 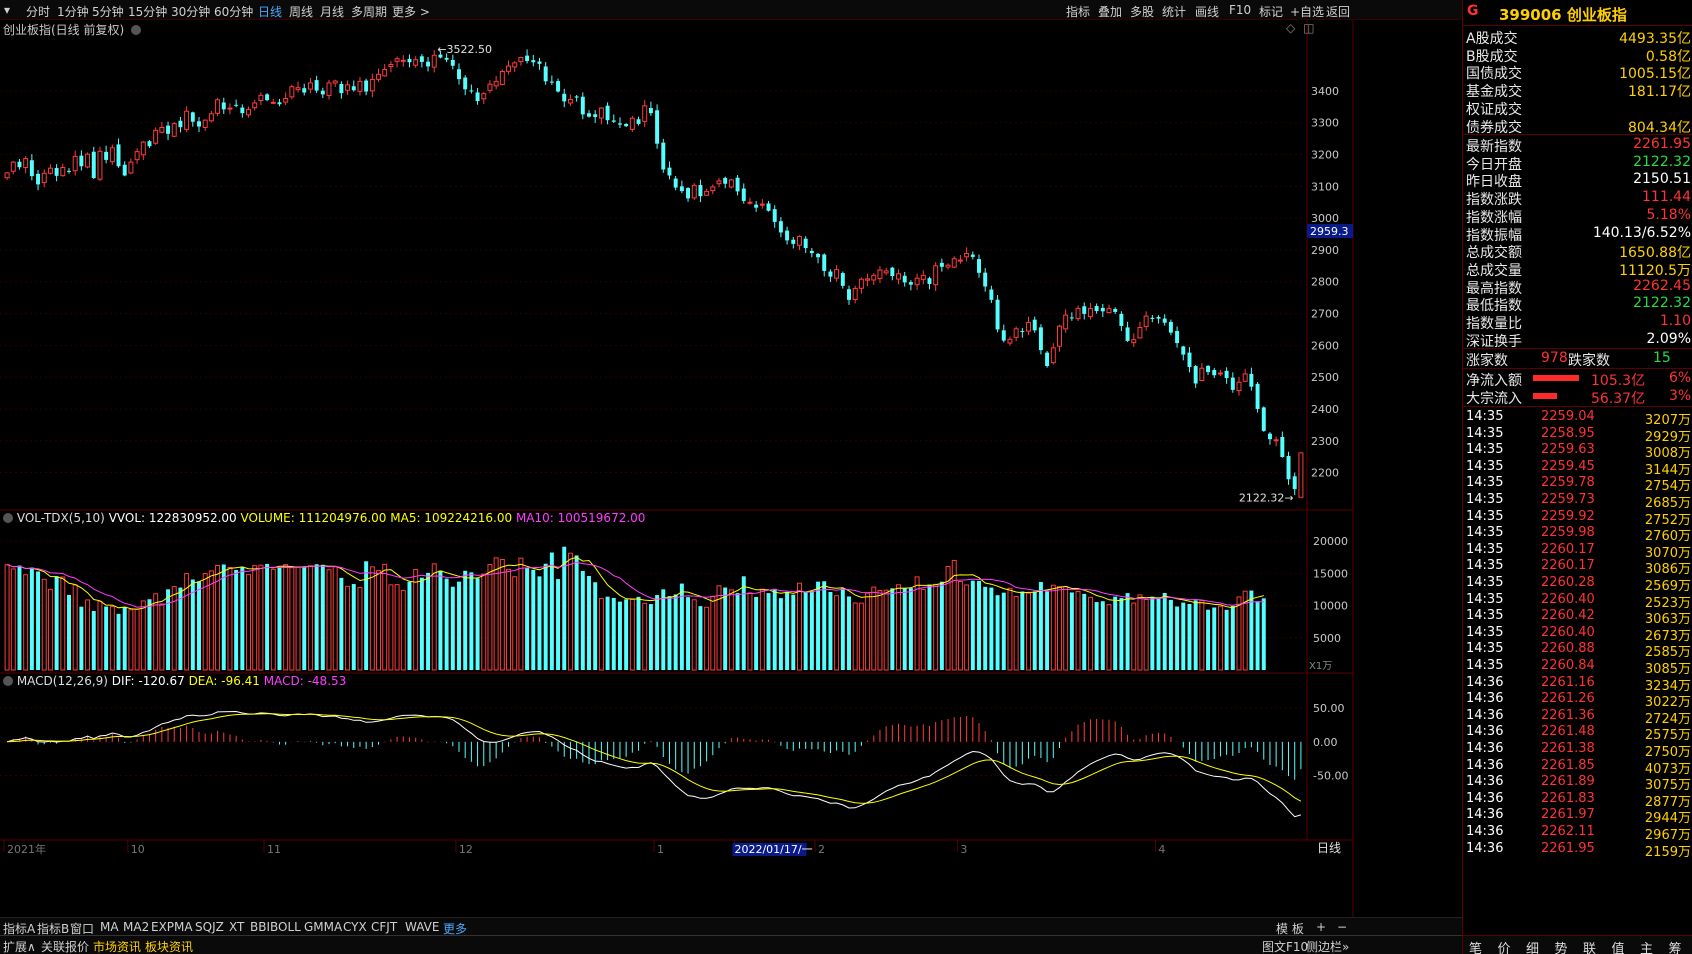 What do you see at coordinates (1325, 314) in the screenshot?
I see `y-tick-label: 2700` at bounding box center [1325, 314].